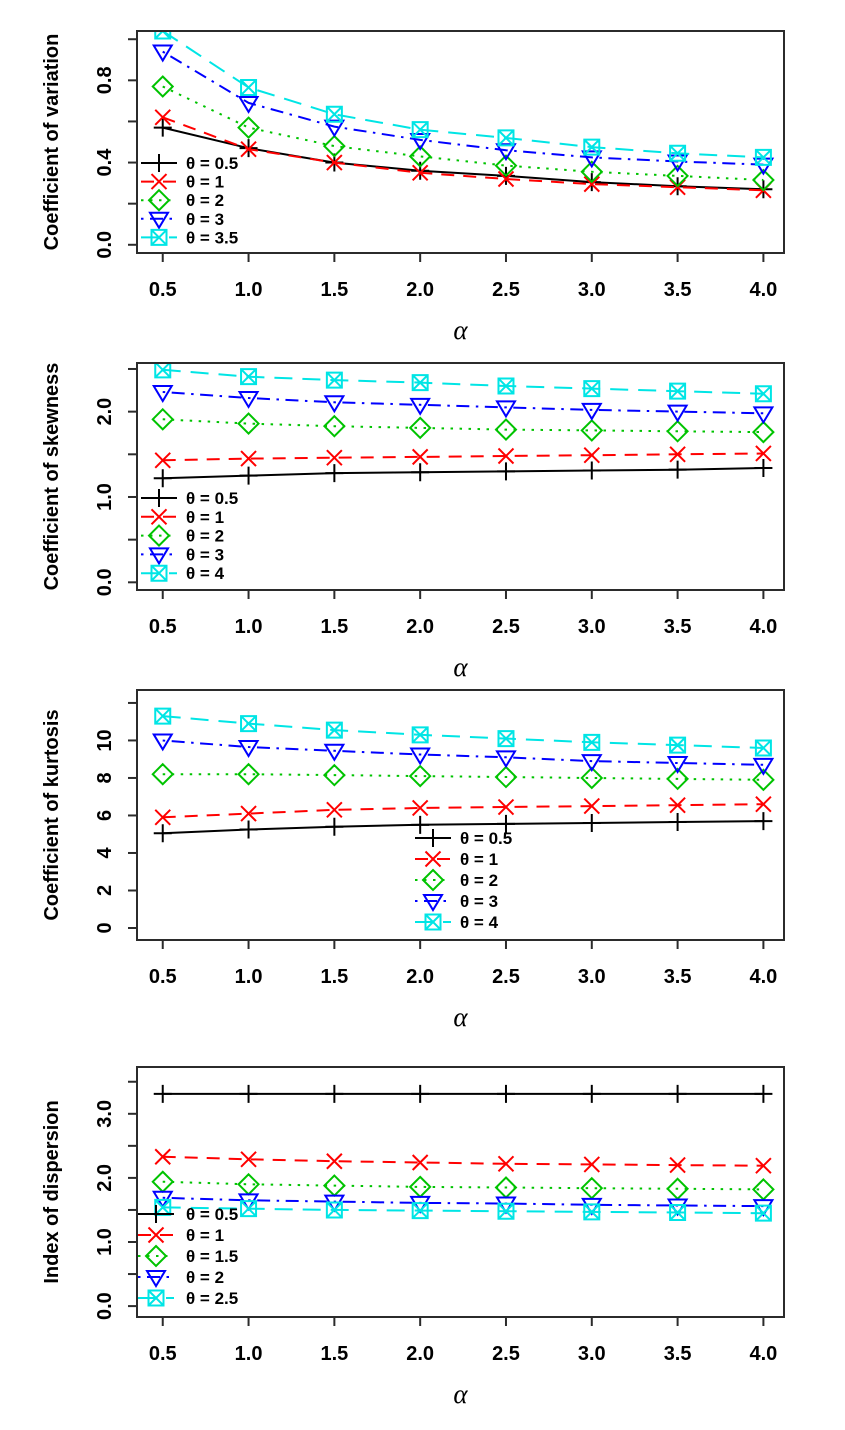  I want to click on y-axis-title: Coefficient of variation, so click(52, 142).